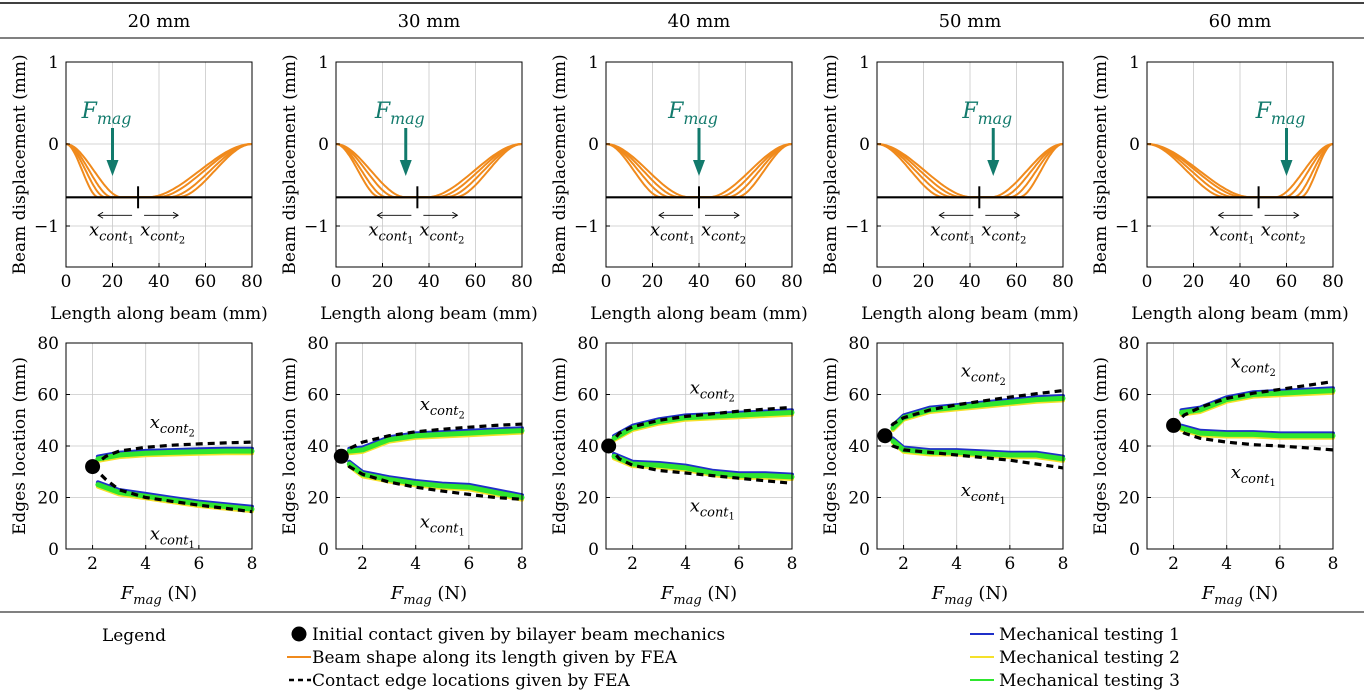 This screenshot has width=1364, height=698. Describe the element at coordinates (924, 282) in the screenshot. I see `x-tick-label: 20` at that location.